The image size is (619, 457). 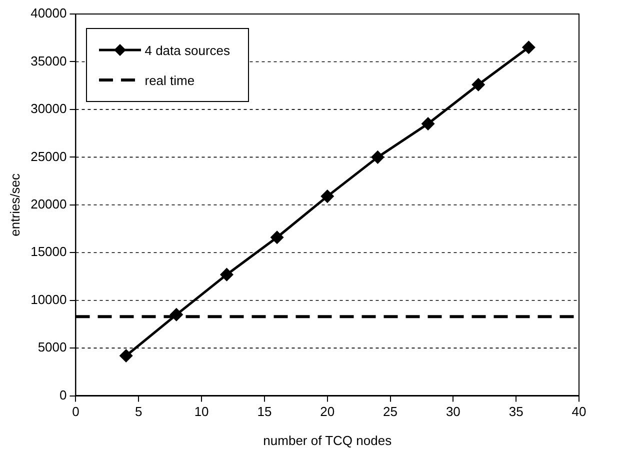 I want to click on y-tick-label: 25000, so click(x=48, y=156).